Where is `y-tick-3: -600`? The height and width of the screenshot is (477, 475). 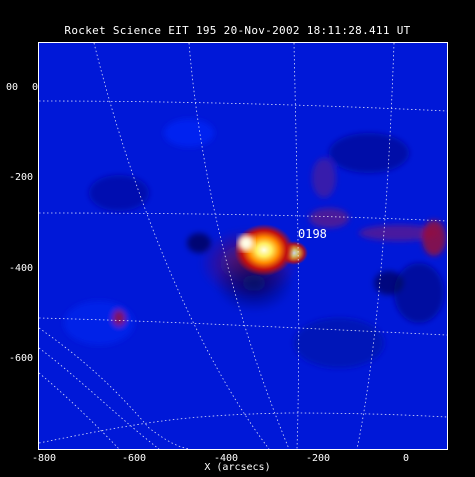 y-tick-3: -600 is located at coordinates (21, 358).